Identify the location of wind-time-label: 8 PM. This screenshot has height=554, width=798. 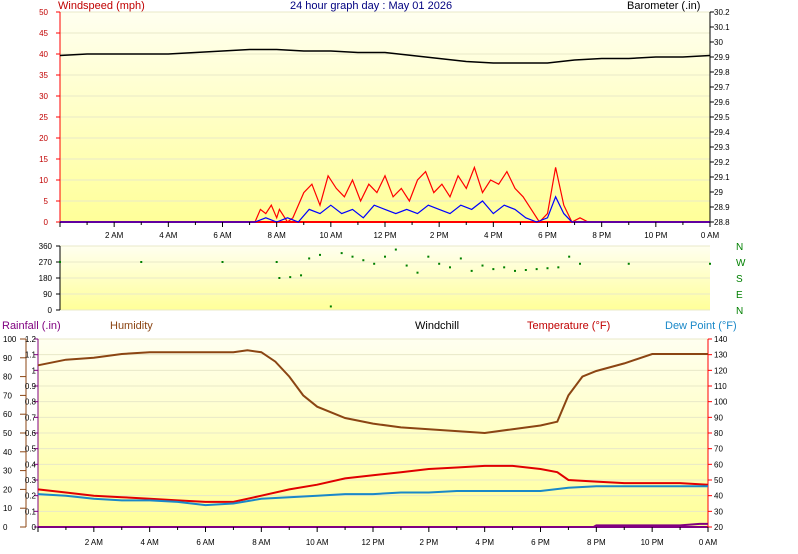
(601, 235).